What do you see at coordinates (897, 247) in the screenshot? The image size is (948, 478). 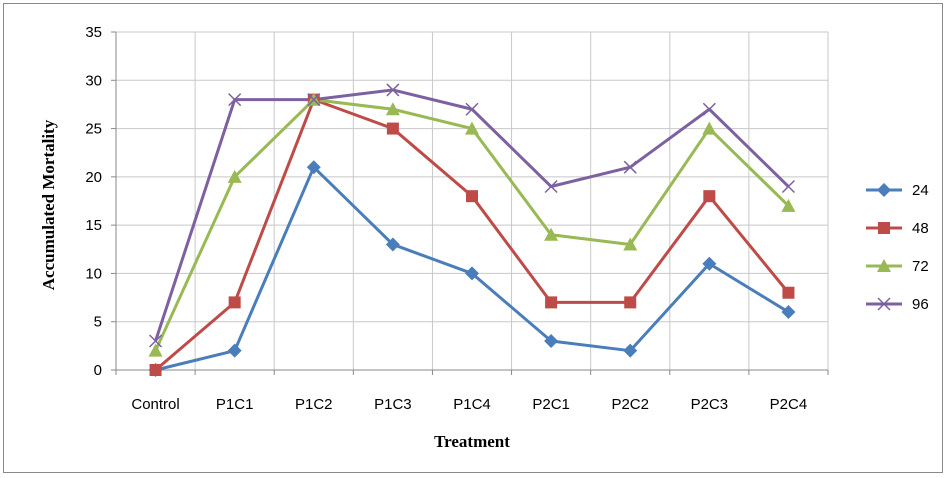 I see `legend: 24 48 72 96` at bounding box center [897, 247].